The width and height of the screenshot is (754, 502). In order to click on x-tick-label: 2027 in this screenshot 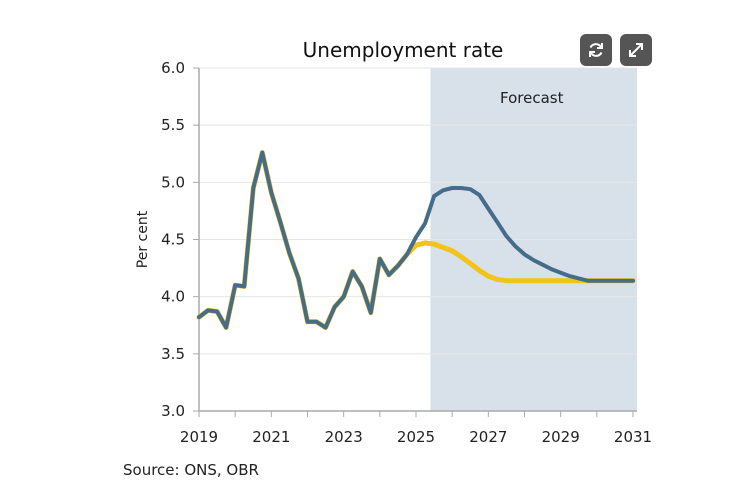, I will do `click(488, 437)`.